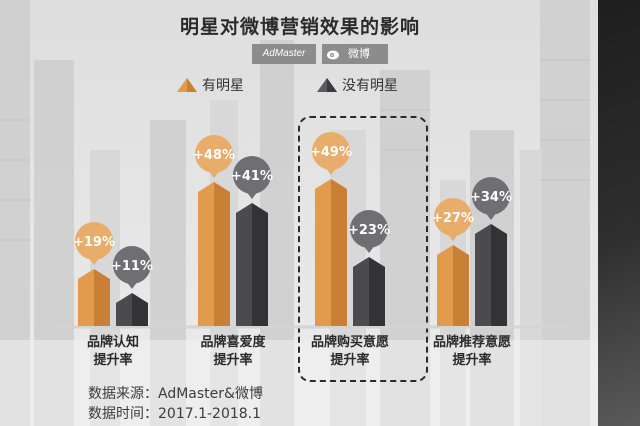 The image size is (640, 426). Describe the element at coordinates (175, 394) in the screenshot. I see `source-line: 数据来源：AdMaster&微博` at that location.